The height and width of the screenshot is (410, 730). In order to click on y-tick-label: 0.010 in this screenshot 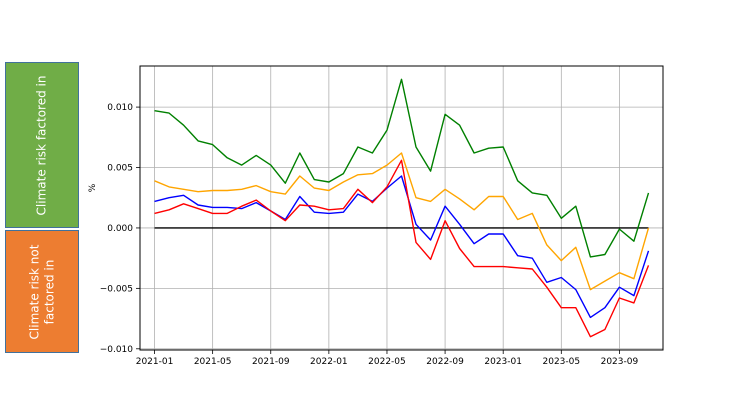, I will do `click(120, 108)`.